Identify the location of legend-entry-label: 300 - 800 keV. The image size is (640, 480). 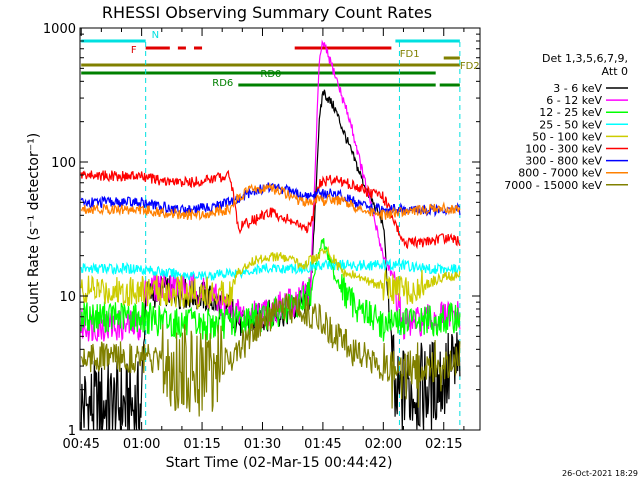
(563, 161).